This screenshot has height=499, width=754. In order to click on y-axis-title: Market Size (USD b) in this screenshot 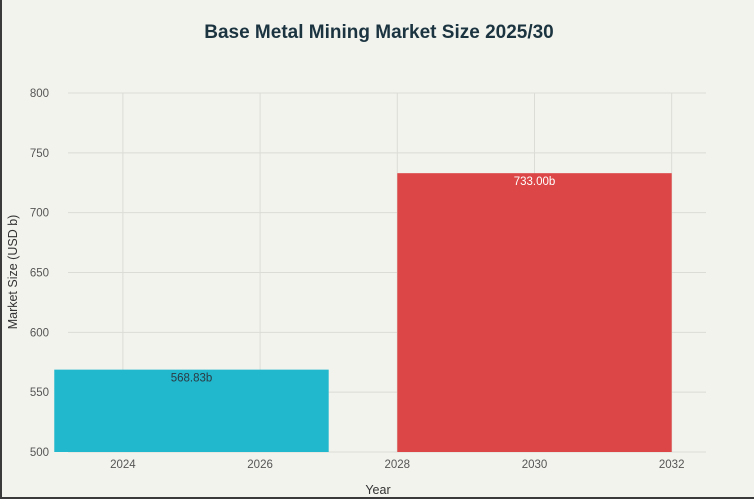, I will do `click(13, 272)`.